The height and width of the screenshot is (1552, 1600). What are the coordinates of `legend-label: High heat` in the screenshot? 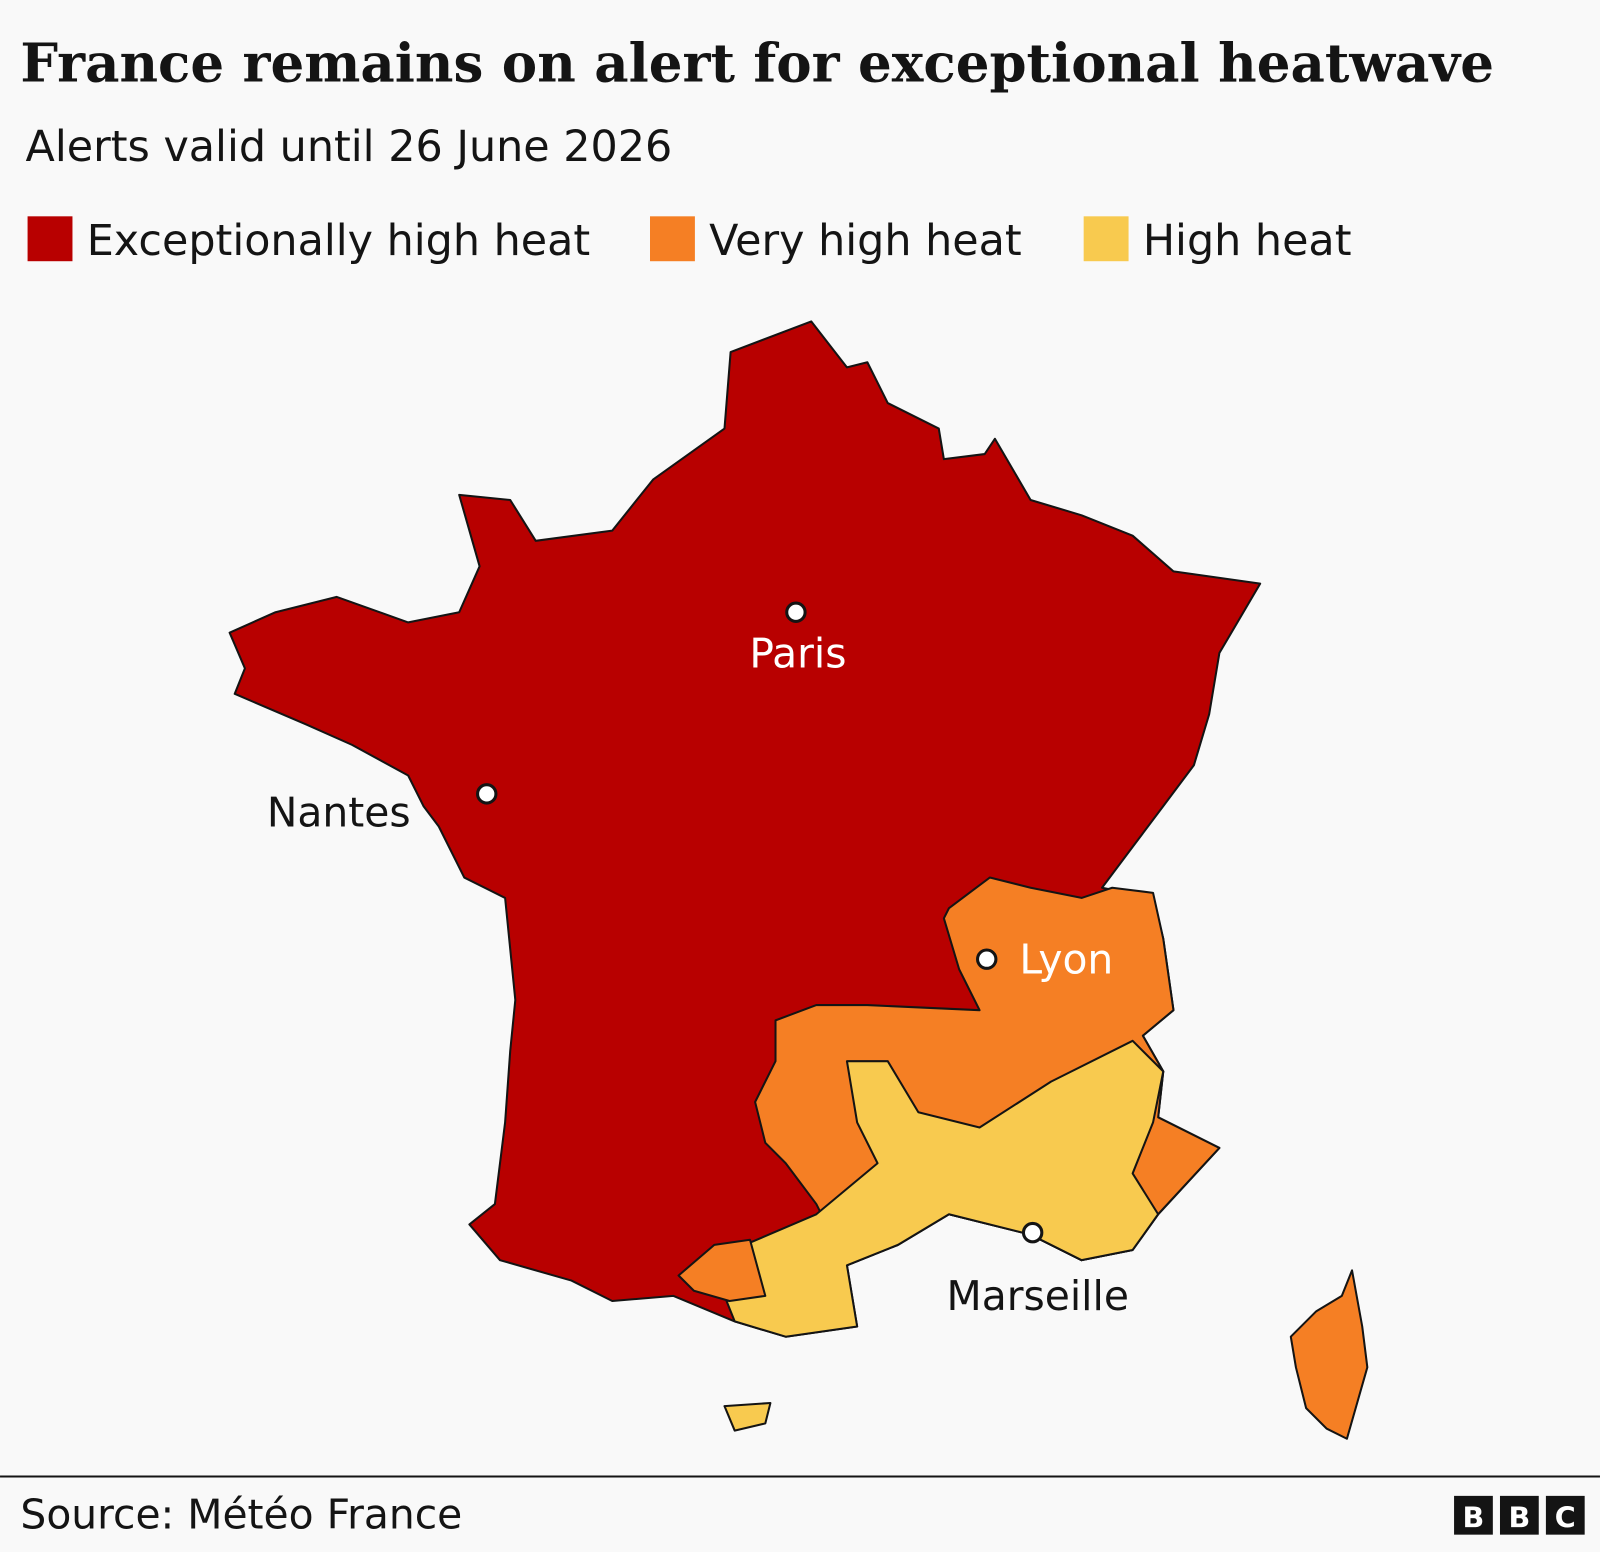 It's located at (1247, 241).